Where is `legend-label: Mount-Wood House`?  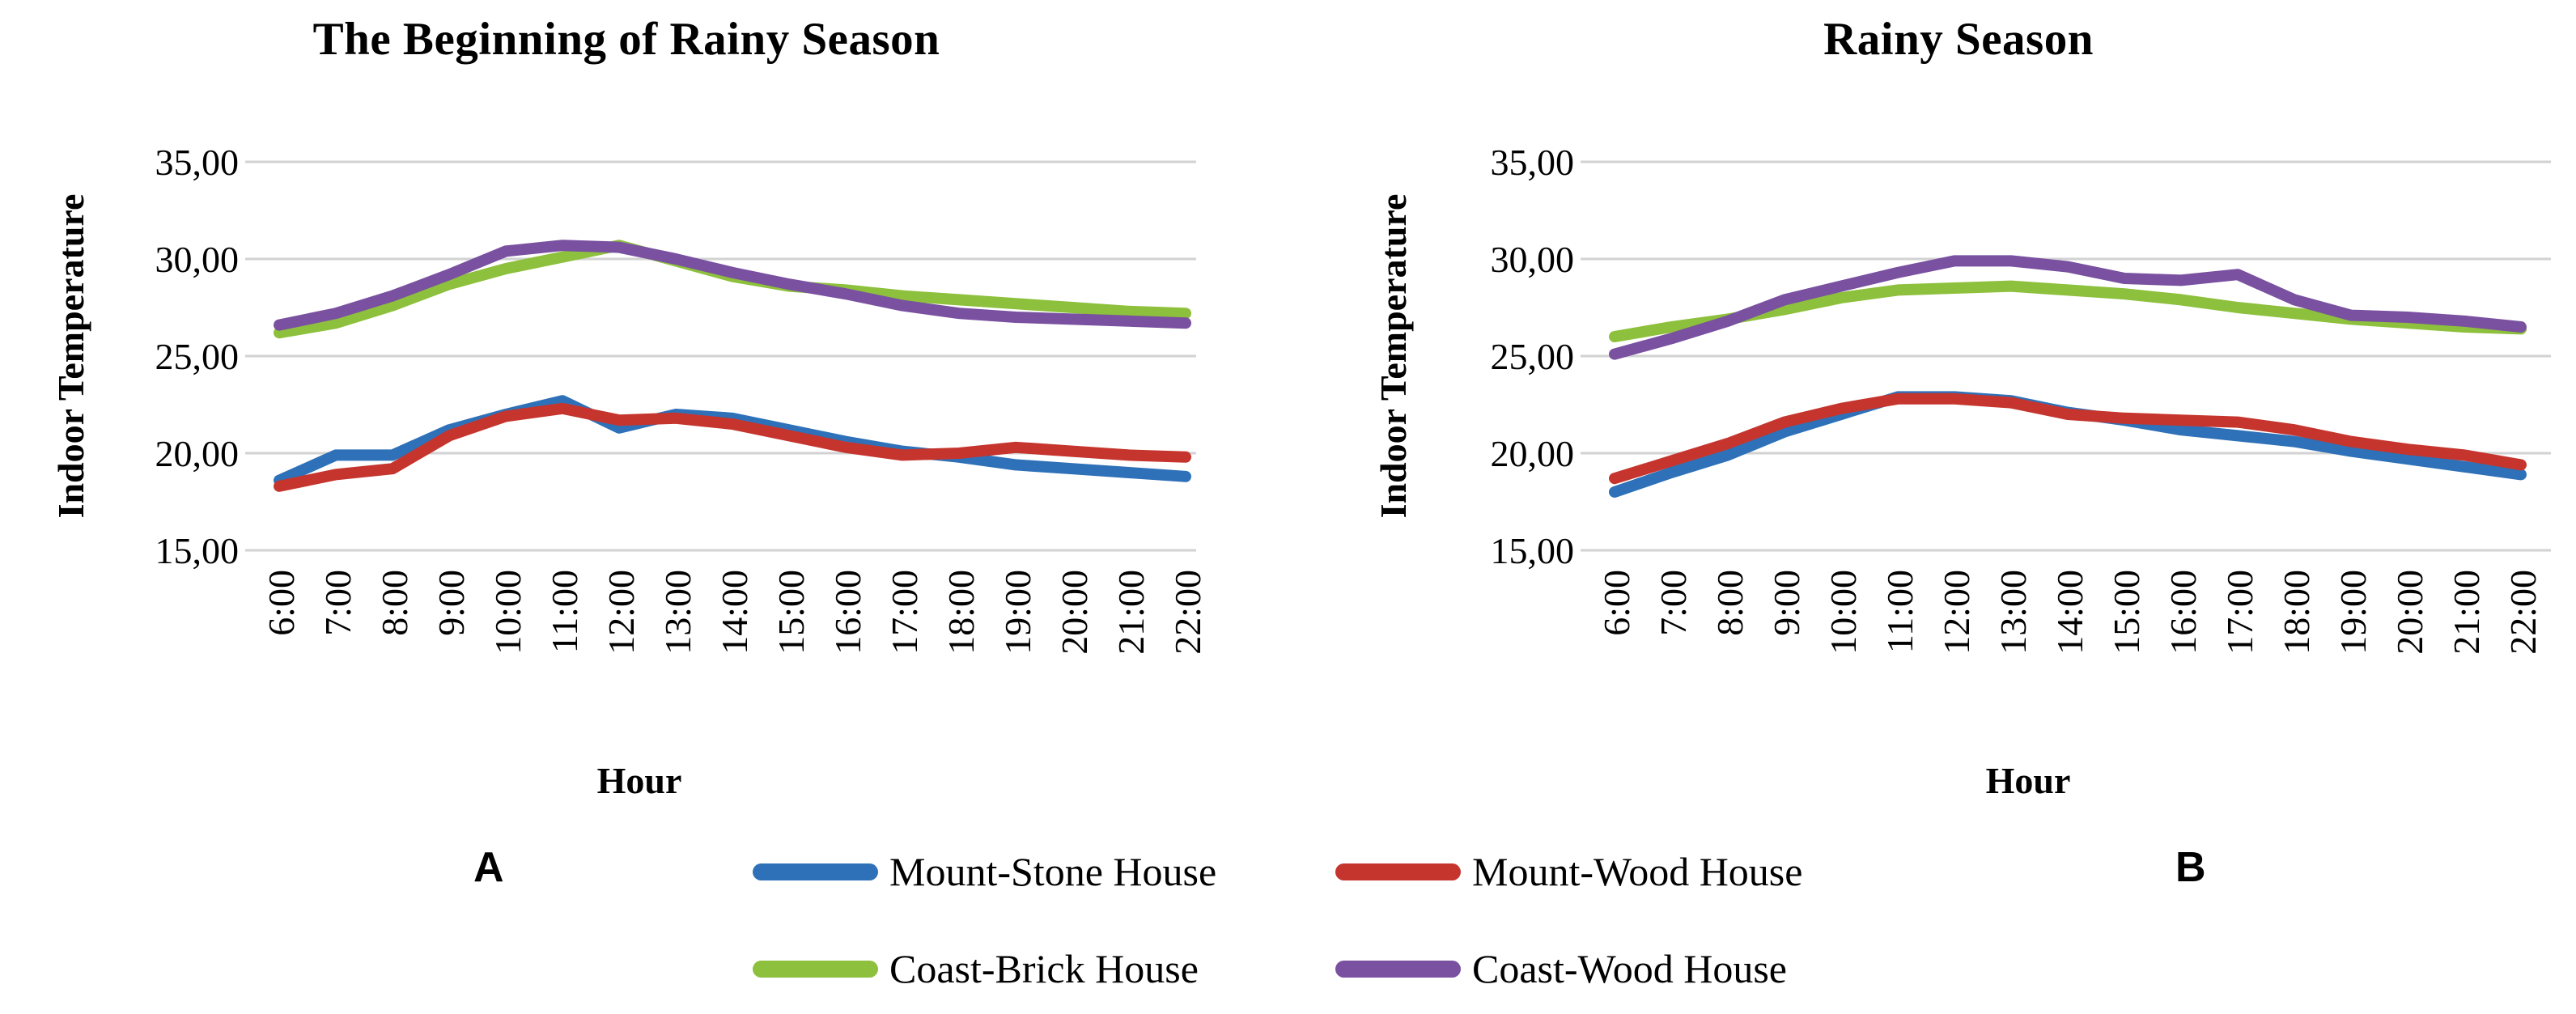 legend-label: Mount-Wood House is located at coordinates (1637, 871).